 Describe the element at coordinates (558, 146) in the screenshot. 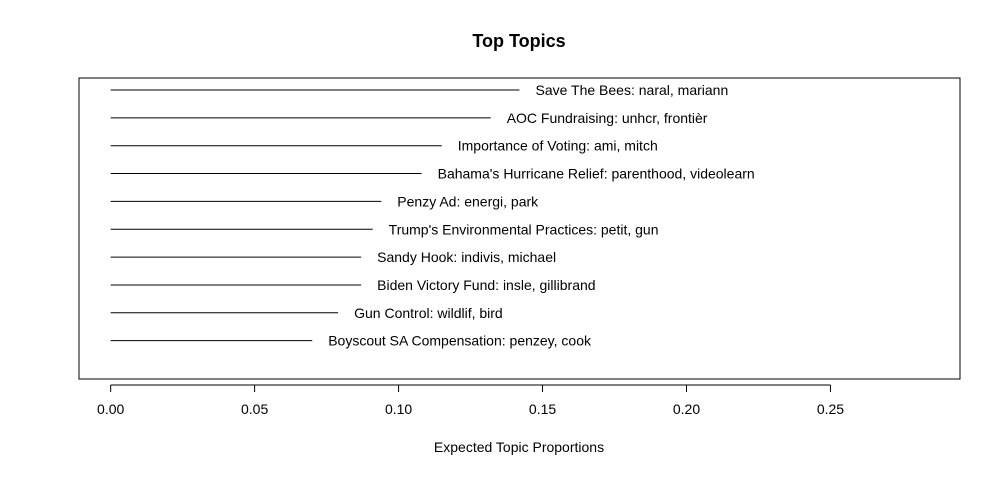

I see `bar-label: Importance of Voting: ami, mitch` at that location.